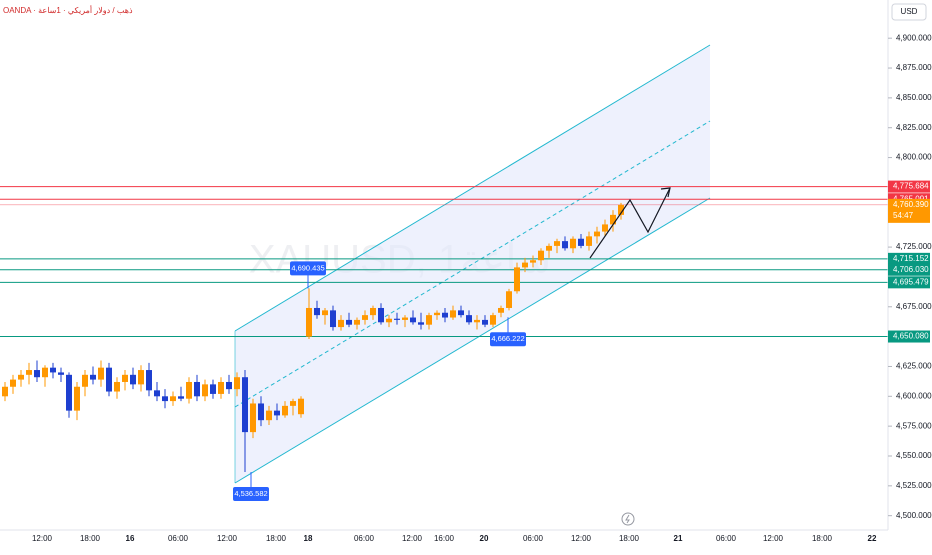  I want to click on icon-circle, so click(628, 519).